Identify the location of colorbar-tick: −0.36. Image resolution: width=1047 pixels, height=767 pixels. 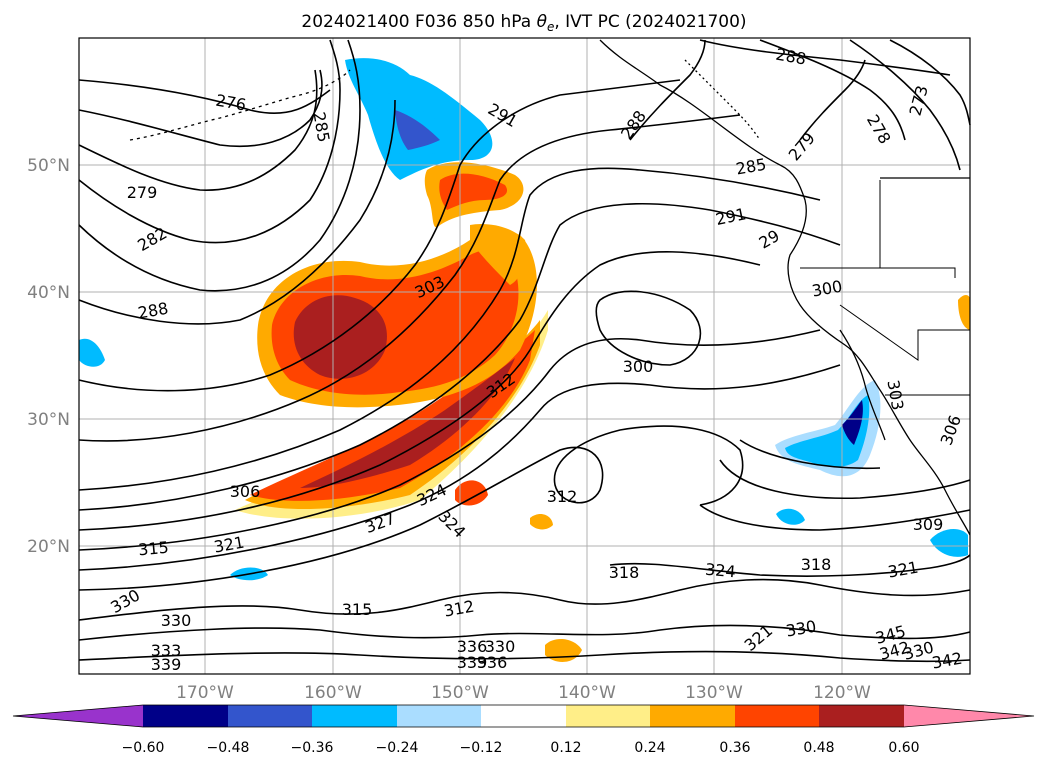
(312, 748).